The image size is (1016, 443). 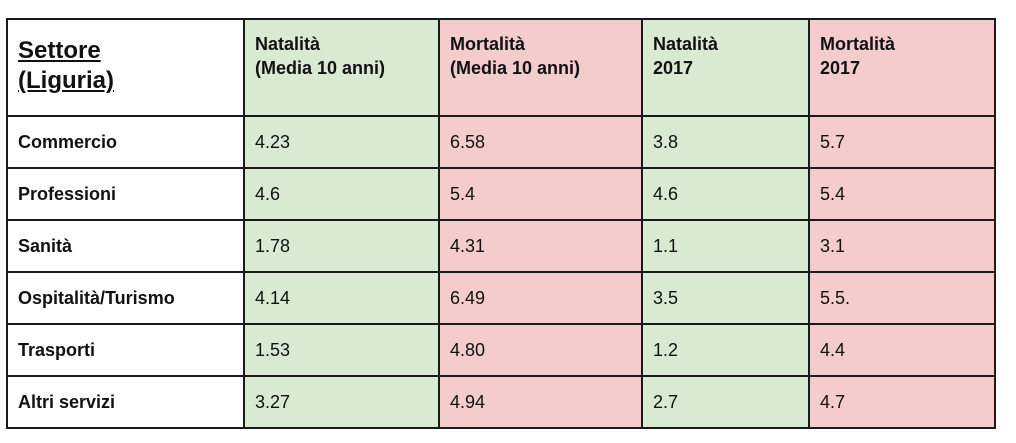 I want to click on cell-natalita-2017: 4.6, so click(x=725, y=194).